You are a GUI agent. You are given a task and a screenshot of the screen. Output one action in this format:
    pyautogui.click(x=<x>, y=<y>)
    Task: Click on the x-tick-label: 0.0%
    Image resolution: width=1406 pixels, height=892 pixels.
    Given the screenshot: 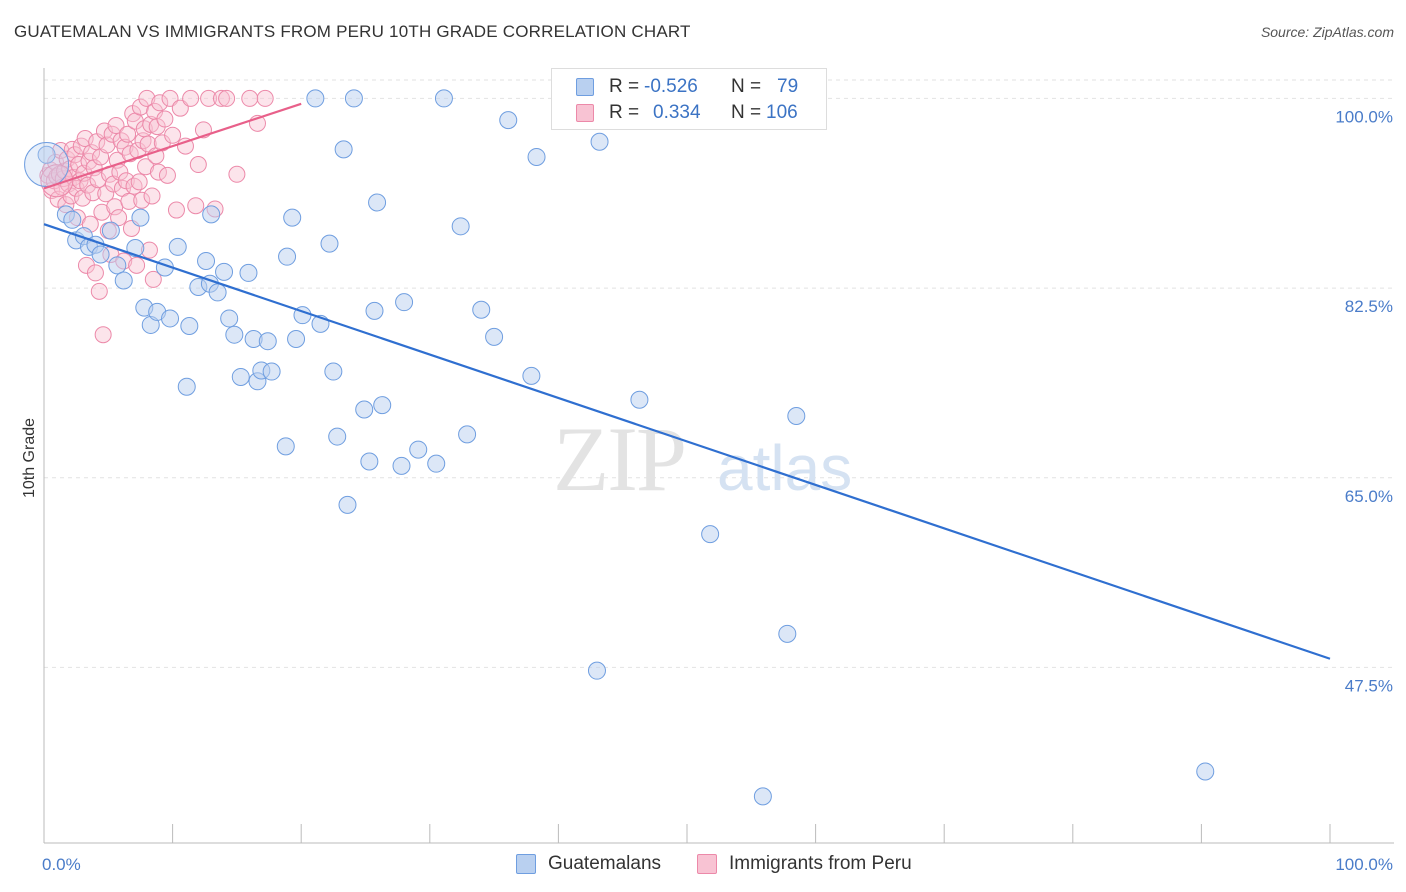 What is the action you would take?
    pyautogui.click(x=61, y=864)
    